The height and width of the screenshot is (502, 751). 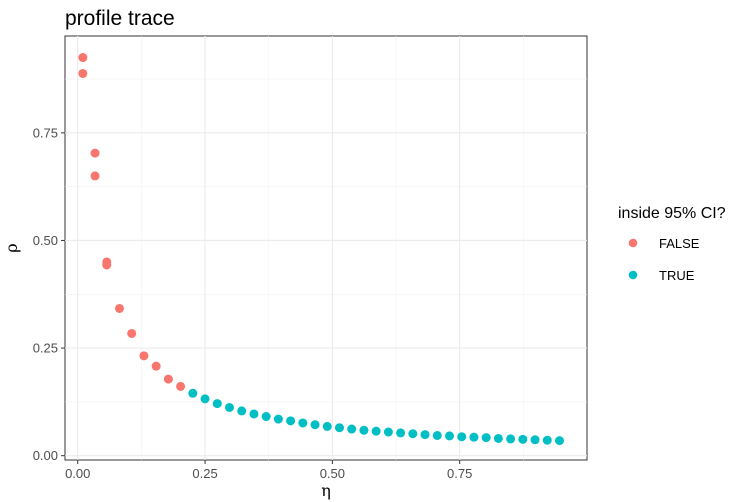 What do you see at coordinates (677, 275) in the screenshot?
I see `legend-label-true: TRUE` at bounding box center [677, 275].